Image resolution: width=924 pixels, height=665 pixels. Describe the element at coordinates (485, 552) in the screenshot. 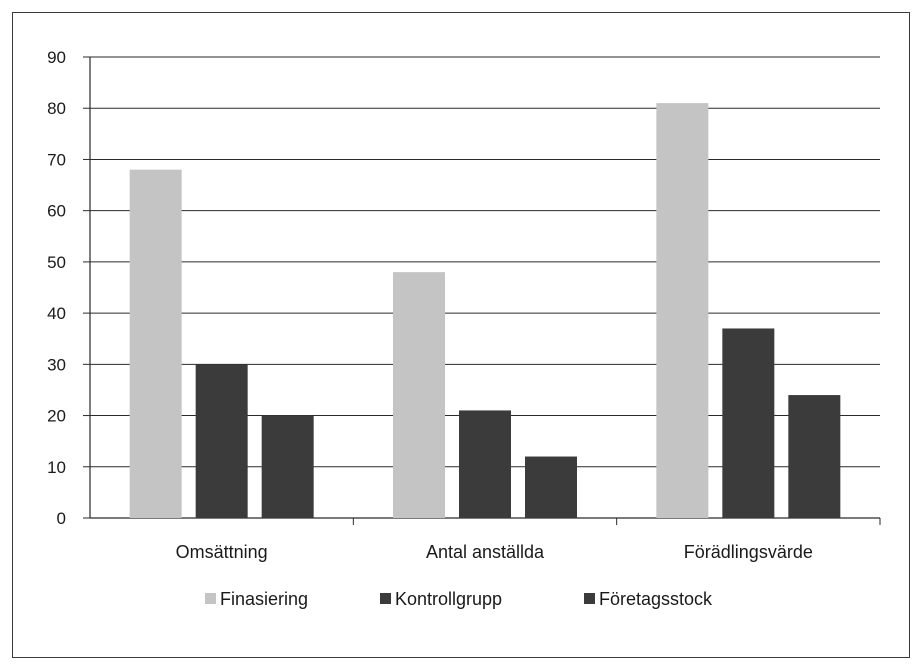

I see `x-category-label: Antal anställda` at that location.